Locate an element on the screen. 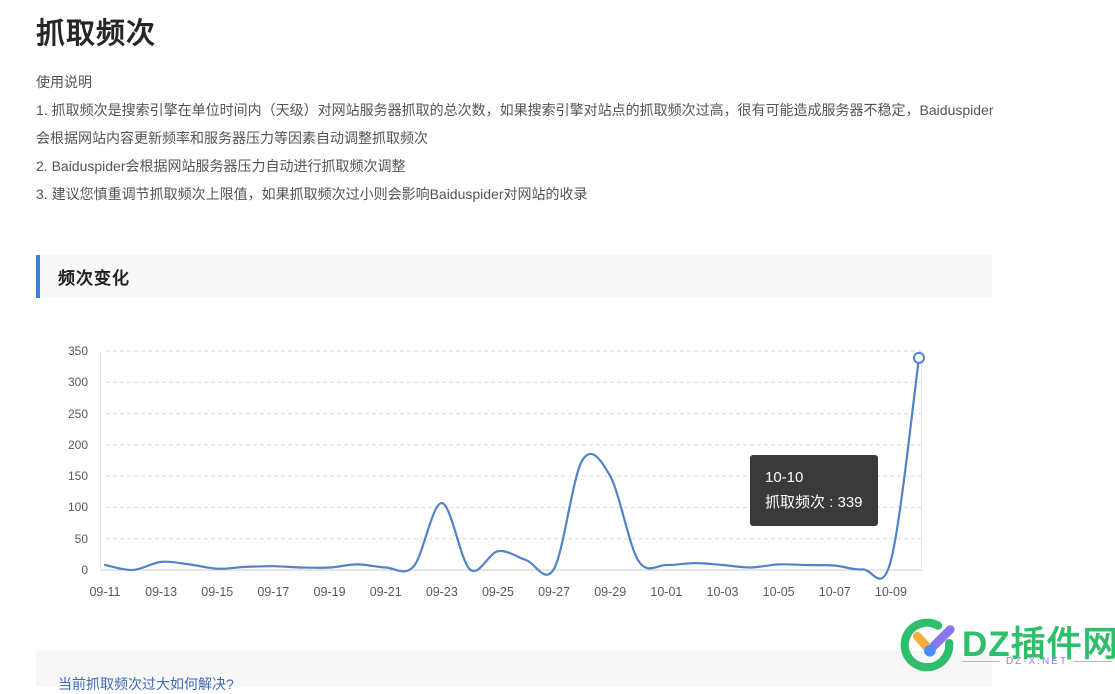  y-axis-tick-label: 350 is located at coordinates (77, 351).